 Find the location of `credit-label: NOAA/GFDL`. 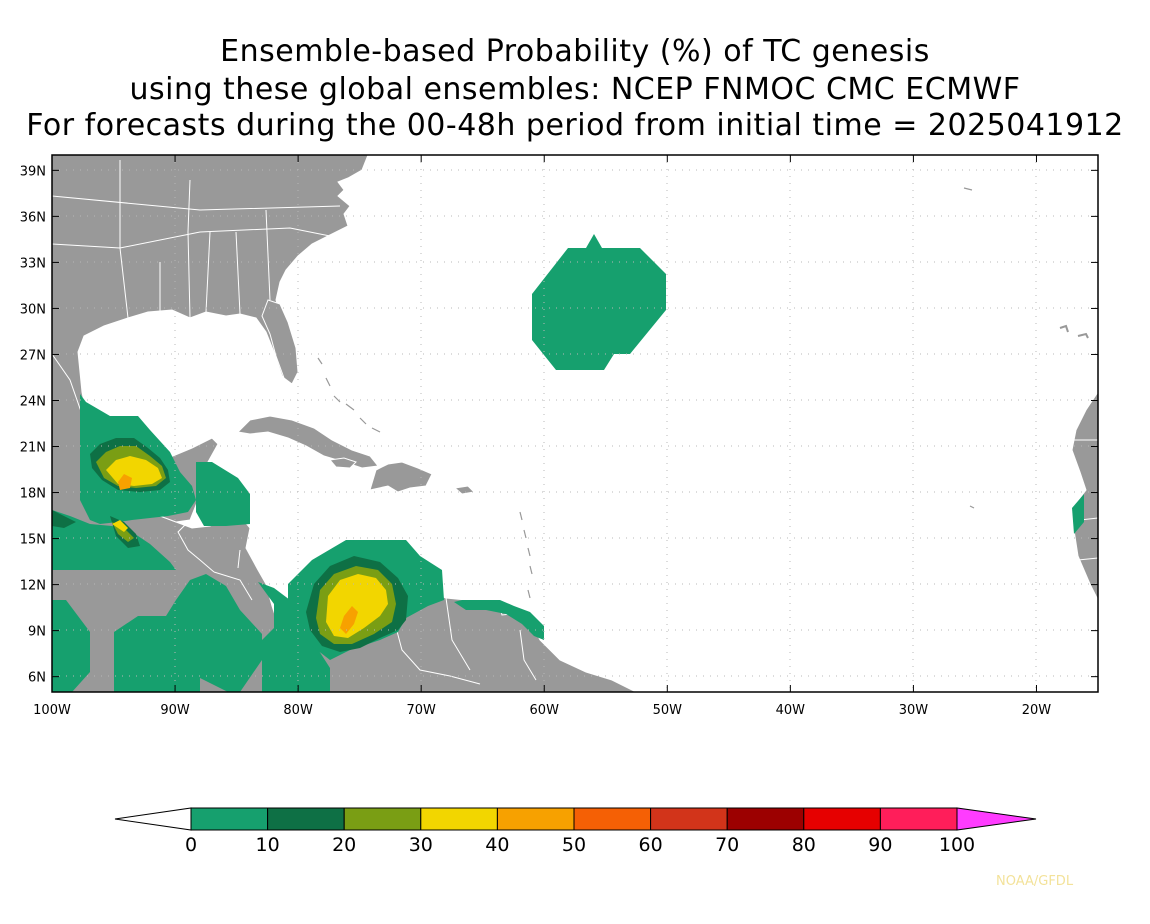

credit-label: NOAA/GFDL is located at coordinates (1035, 881).